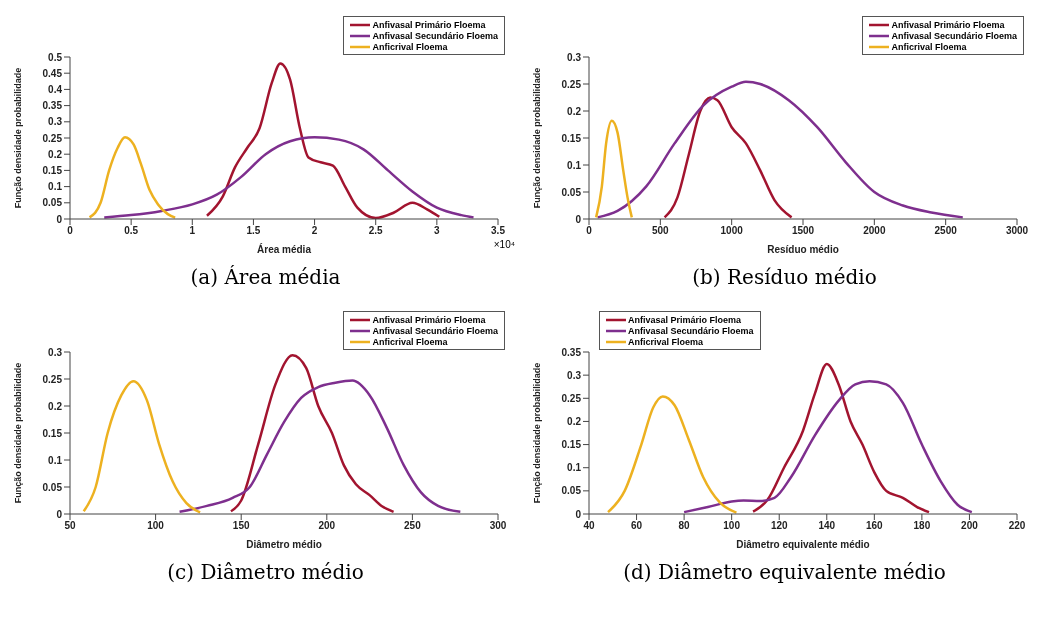 This screenshot has width=1050, height=621. Describe the element at coordinates (784, 277) in the screenshot. I see `text: (b) Resíduo médio` at that location.